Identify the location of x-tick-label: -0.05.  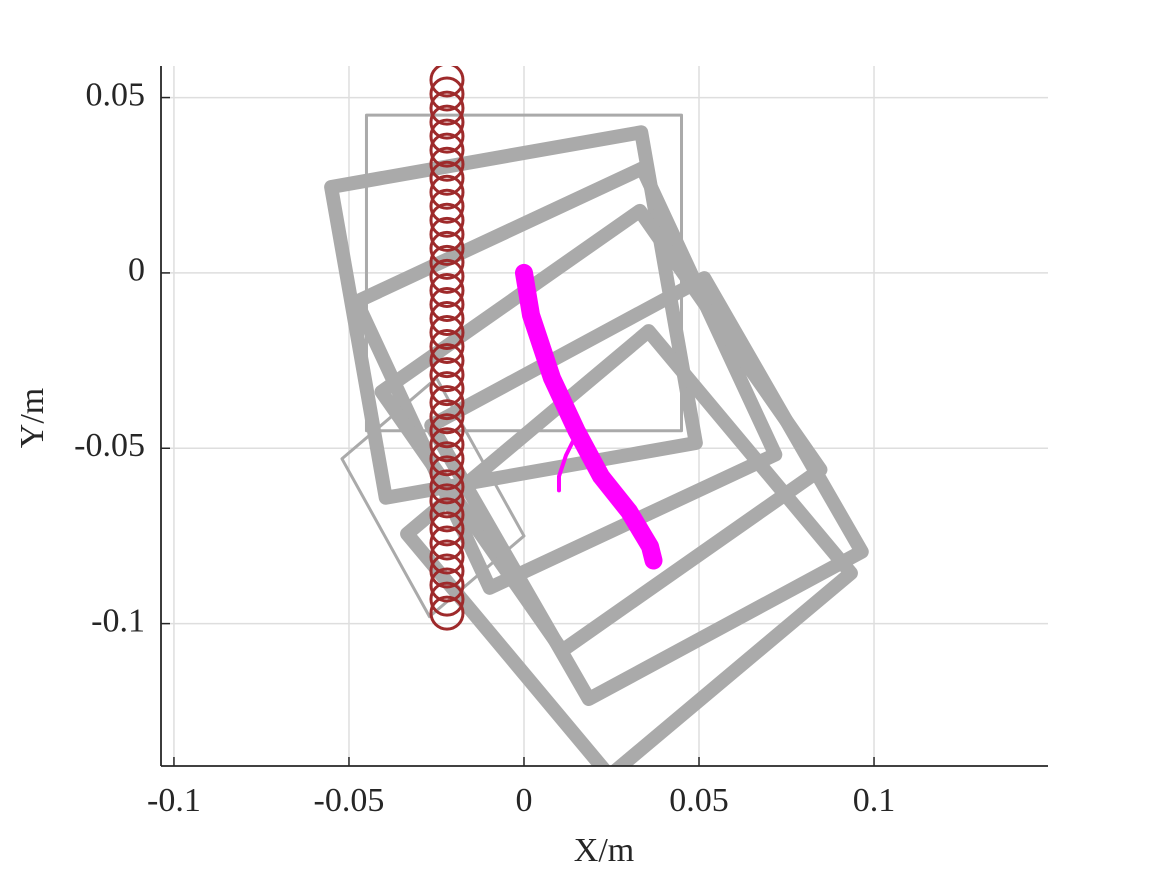
(349, 800).